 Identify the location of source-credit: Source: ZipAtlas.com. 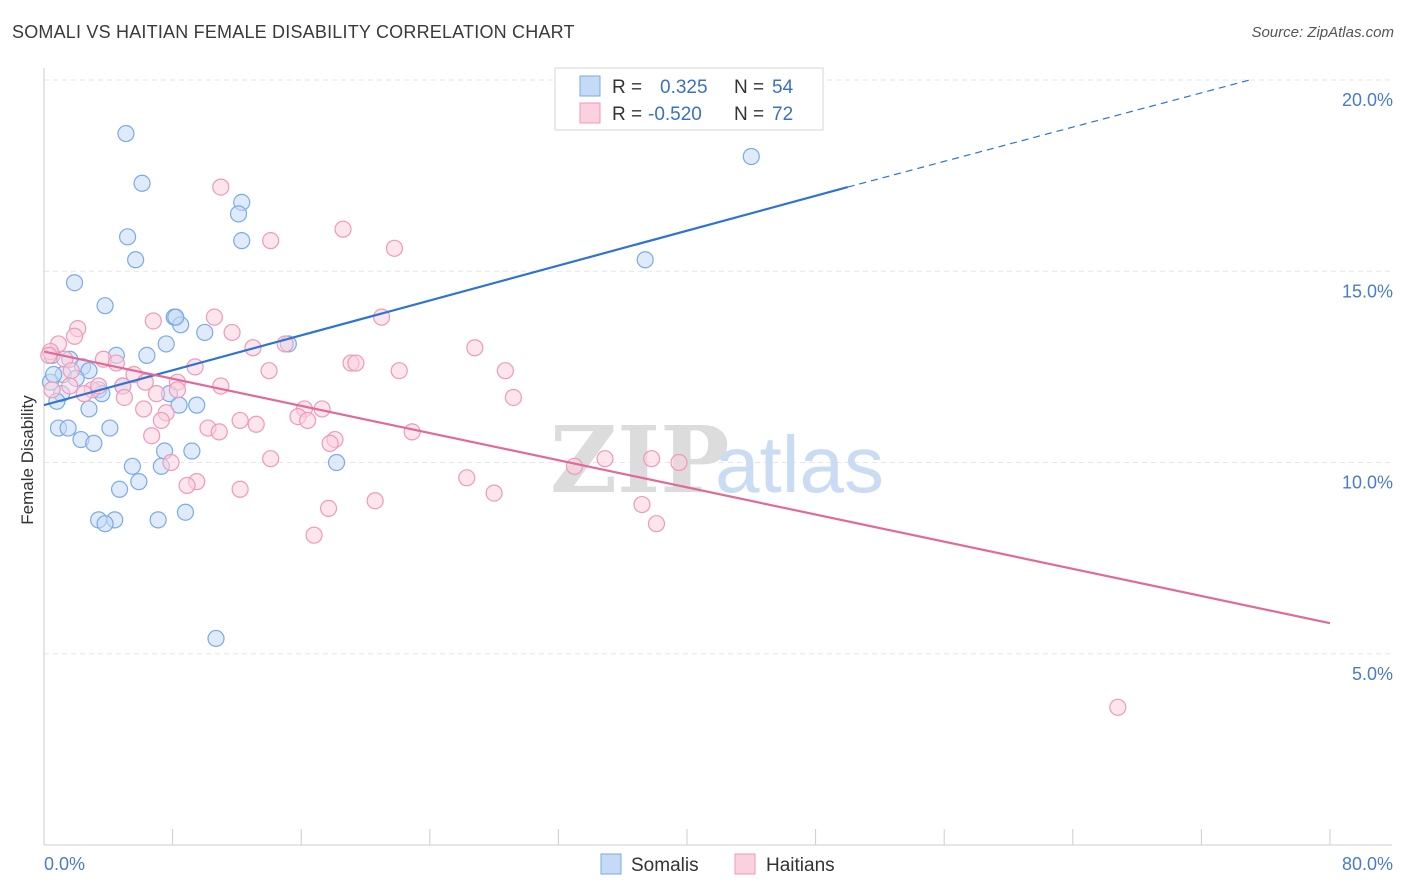
(1322, 32).